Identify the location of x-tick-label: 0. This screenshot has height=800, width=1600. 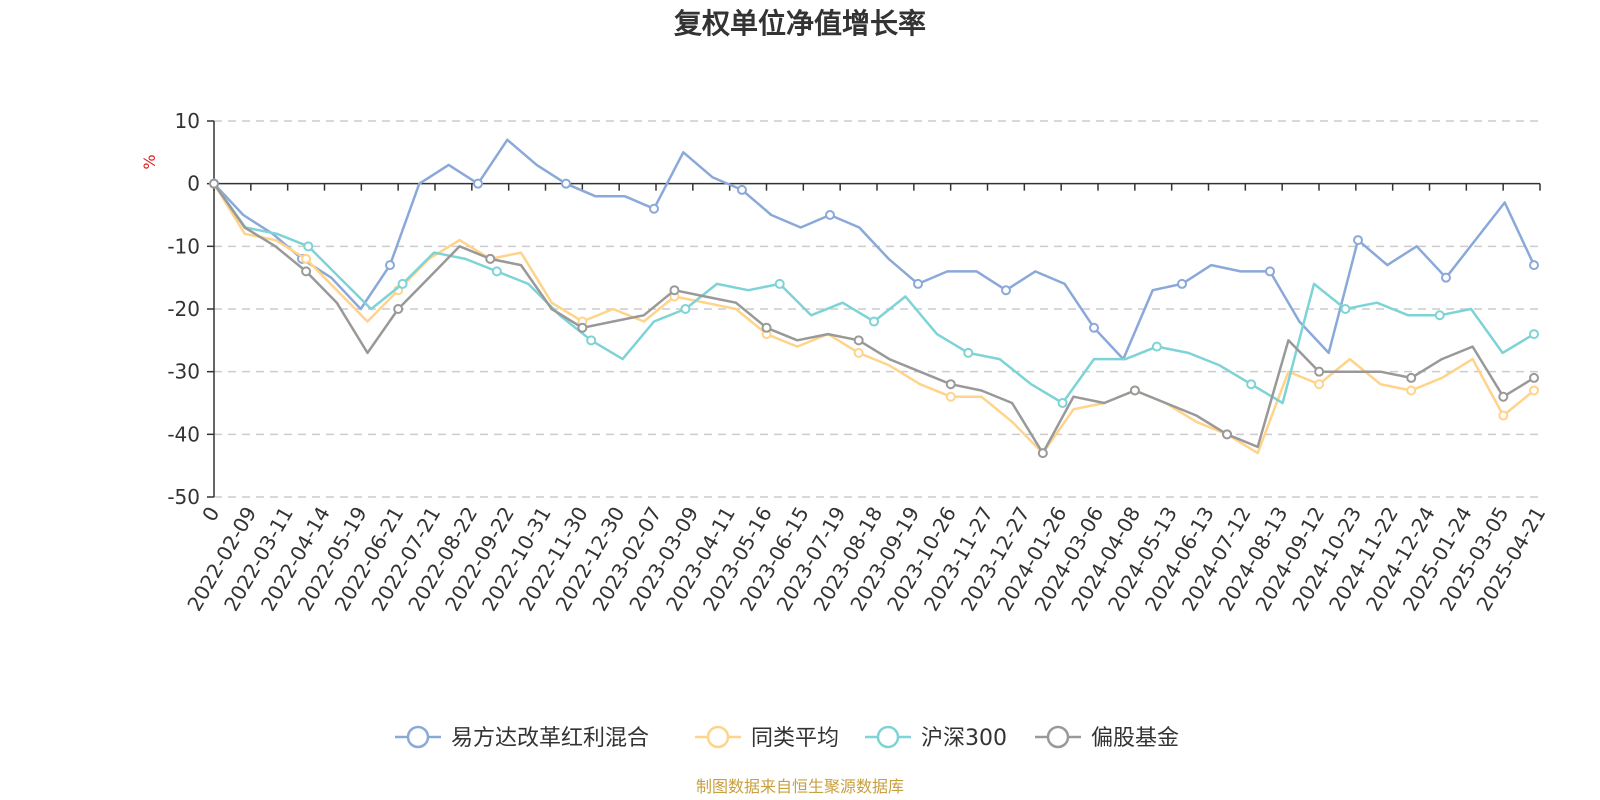
(210, 514).